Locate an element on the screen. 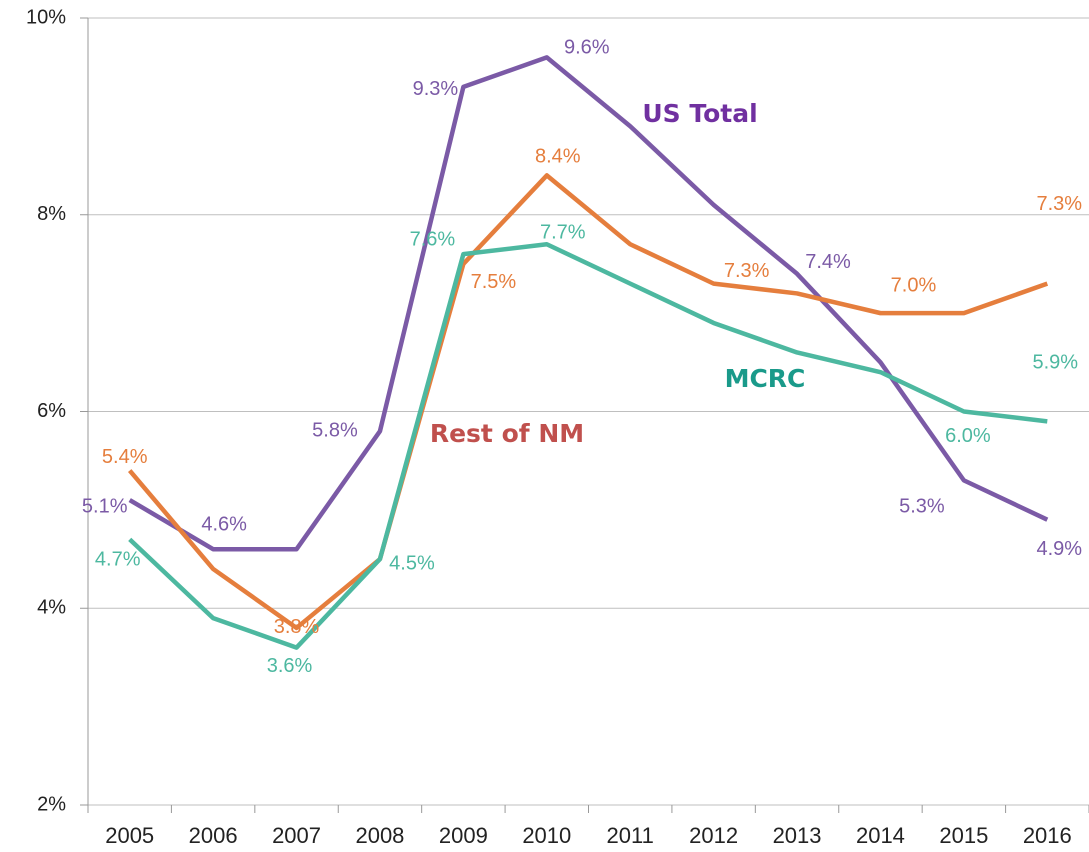  data-label: 5.3% is located at coordinates (922, 507).